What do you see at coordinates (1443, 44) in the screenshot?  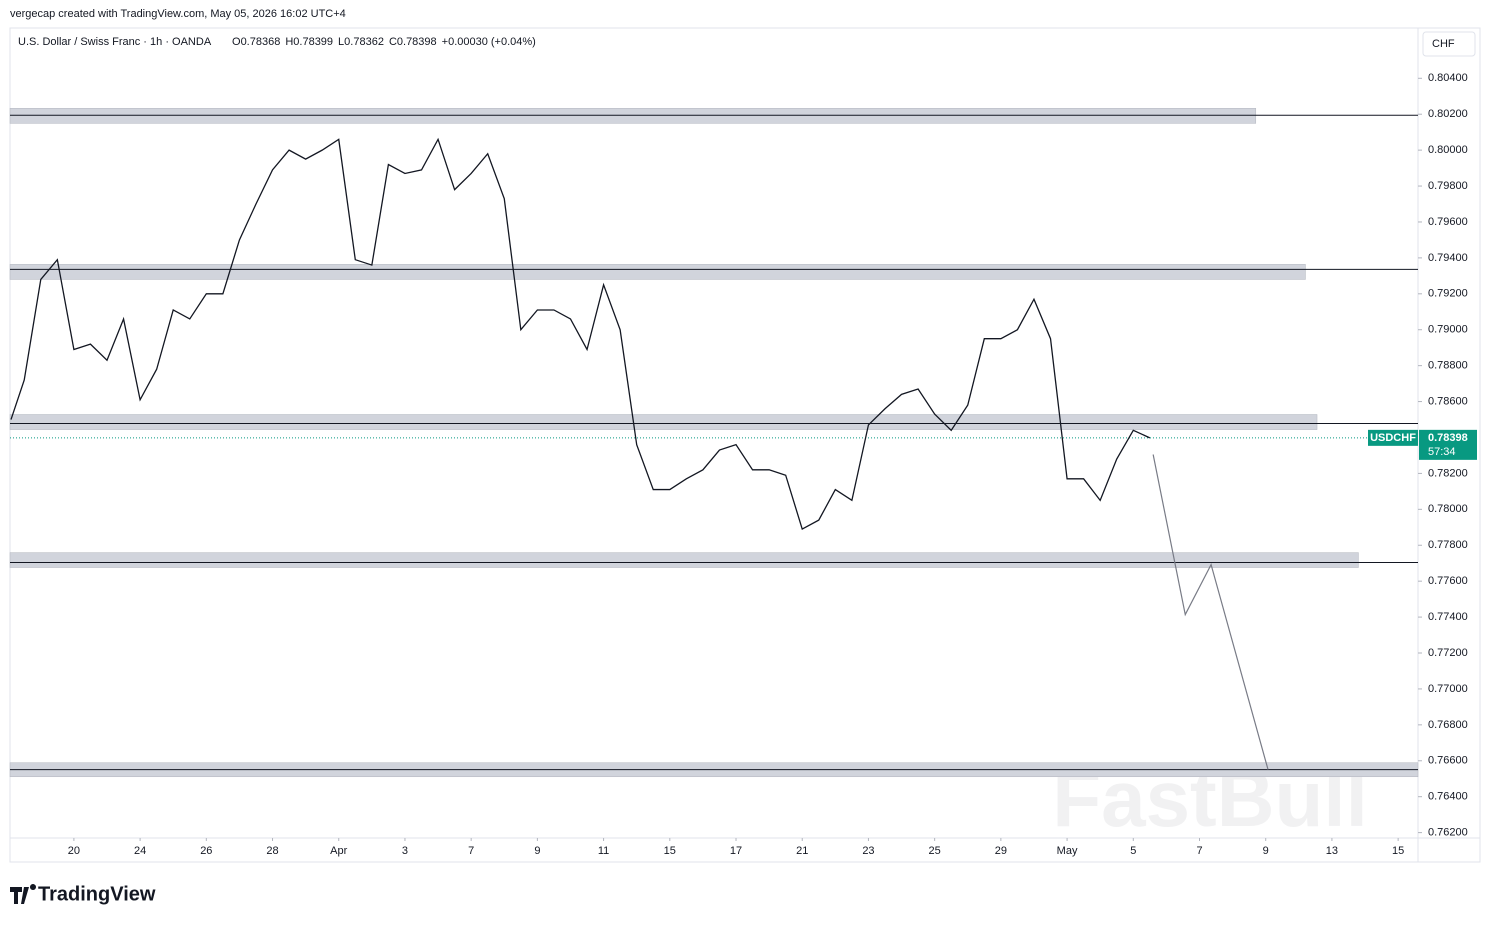 I see `currency: CHF` at bounding box center [1443, 44].